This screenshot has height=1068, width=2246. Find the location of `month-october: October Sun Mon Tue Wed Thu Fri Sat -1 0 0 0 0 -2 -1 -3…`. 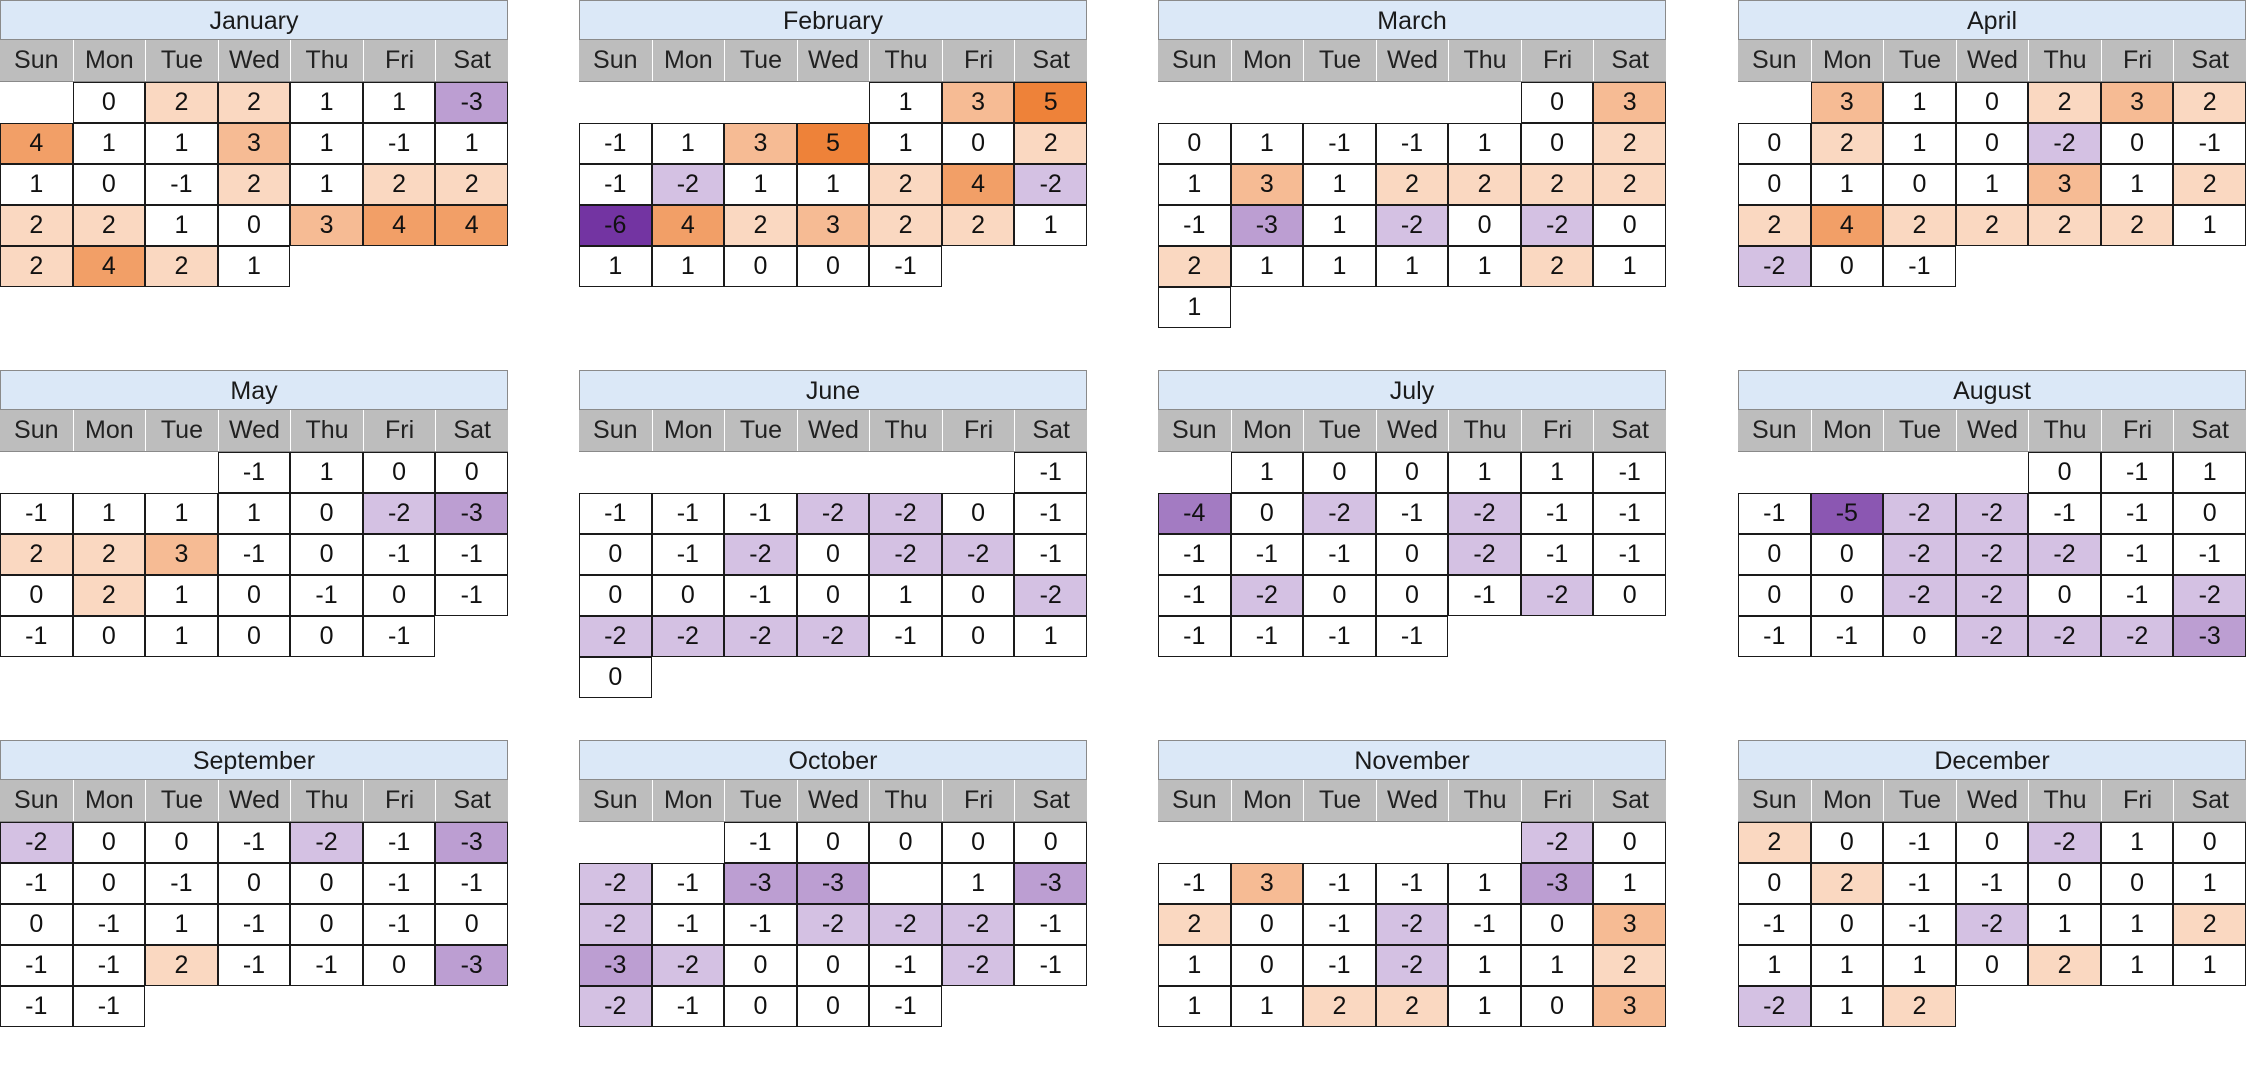

month-october: October Sun Mon Tue Wed Thu Fri Sat -1 0 0 0 0 -2 -1 -3… is located at coordinates (833, 904).